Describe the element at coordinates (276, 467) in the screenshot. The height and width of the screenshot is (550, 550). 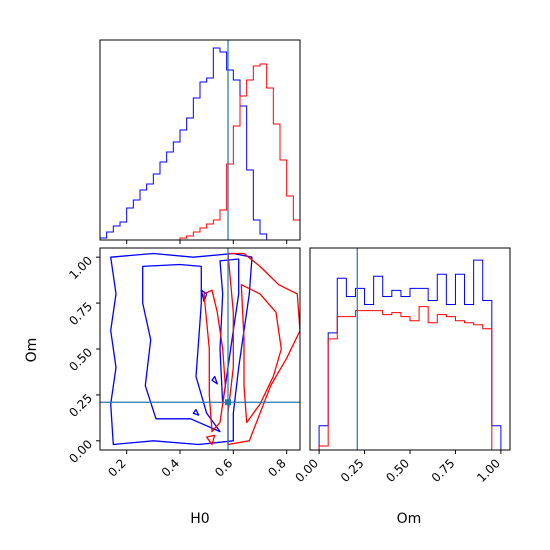
I see `contour-x-tick-label: 0.8` at that location.